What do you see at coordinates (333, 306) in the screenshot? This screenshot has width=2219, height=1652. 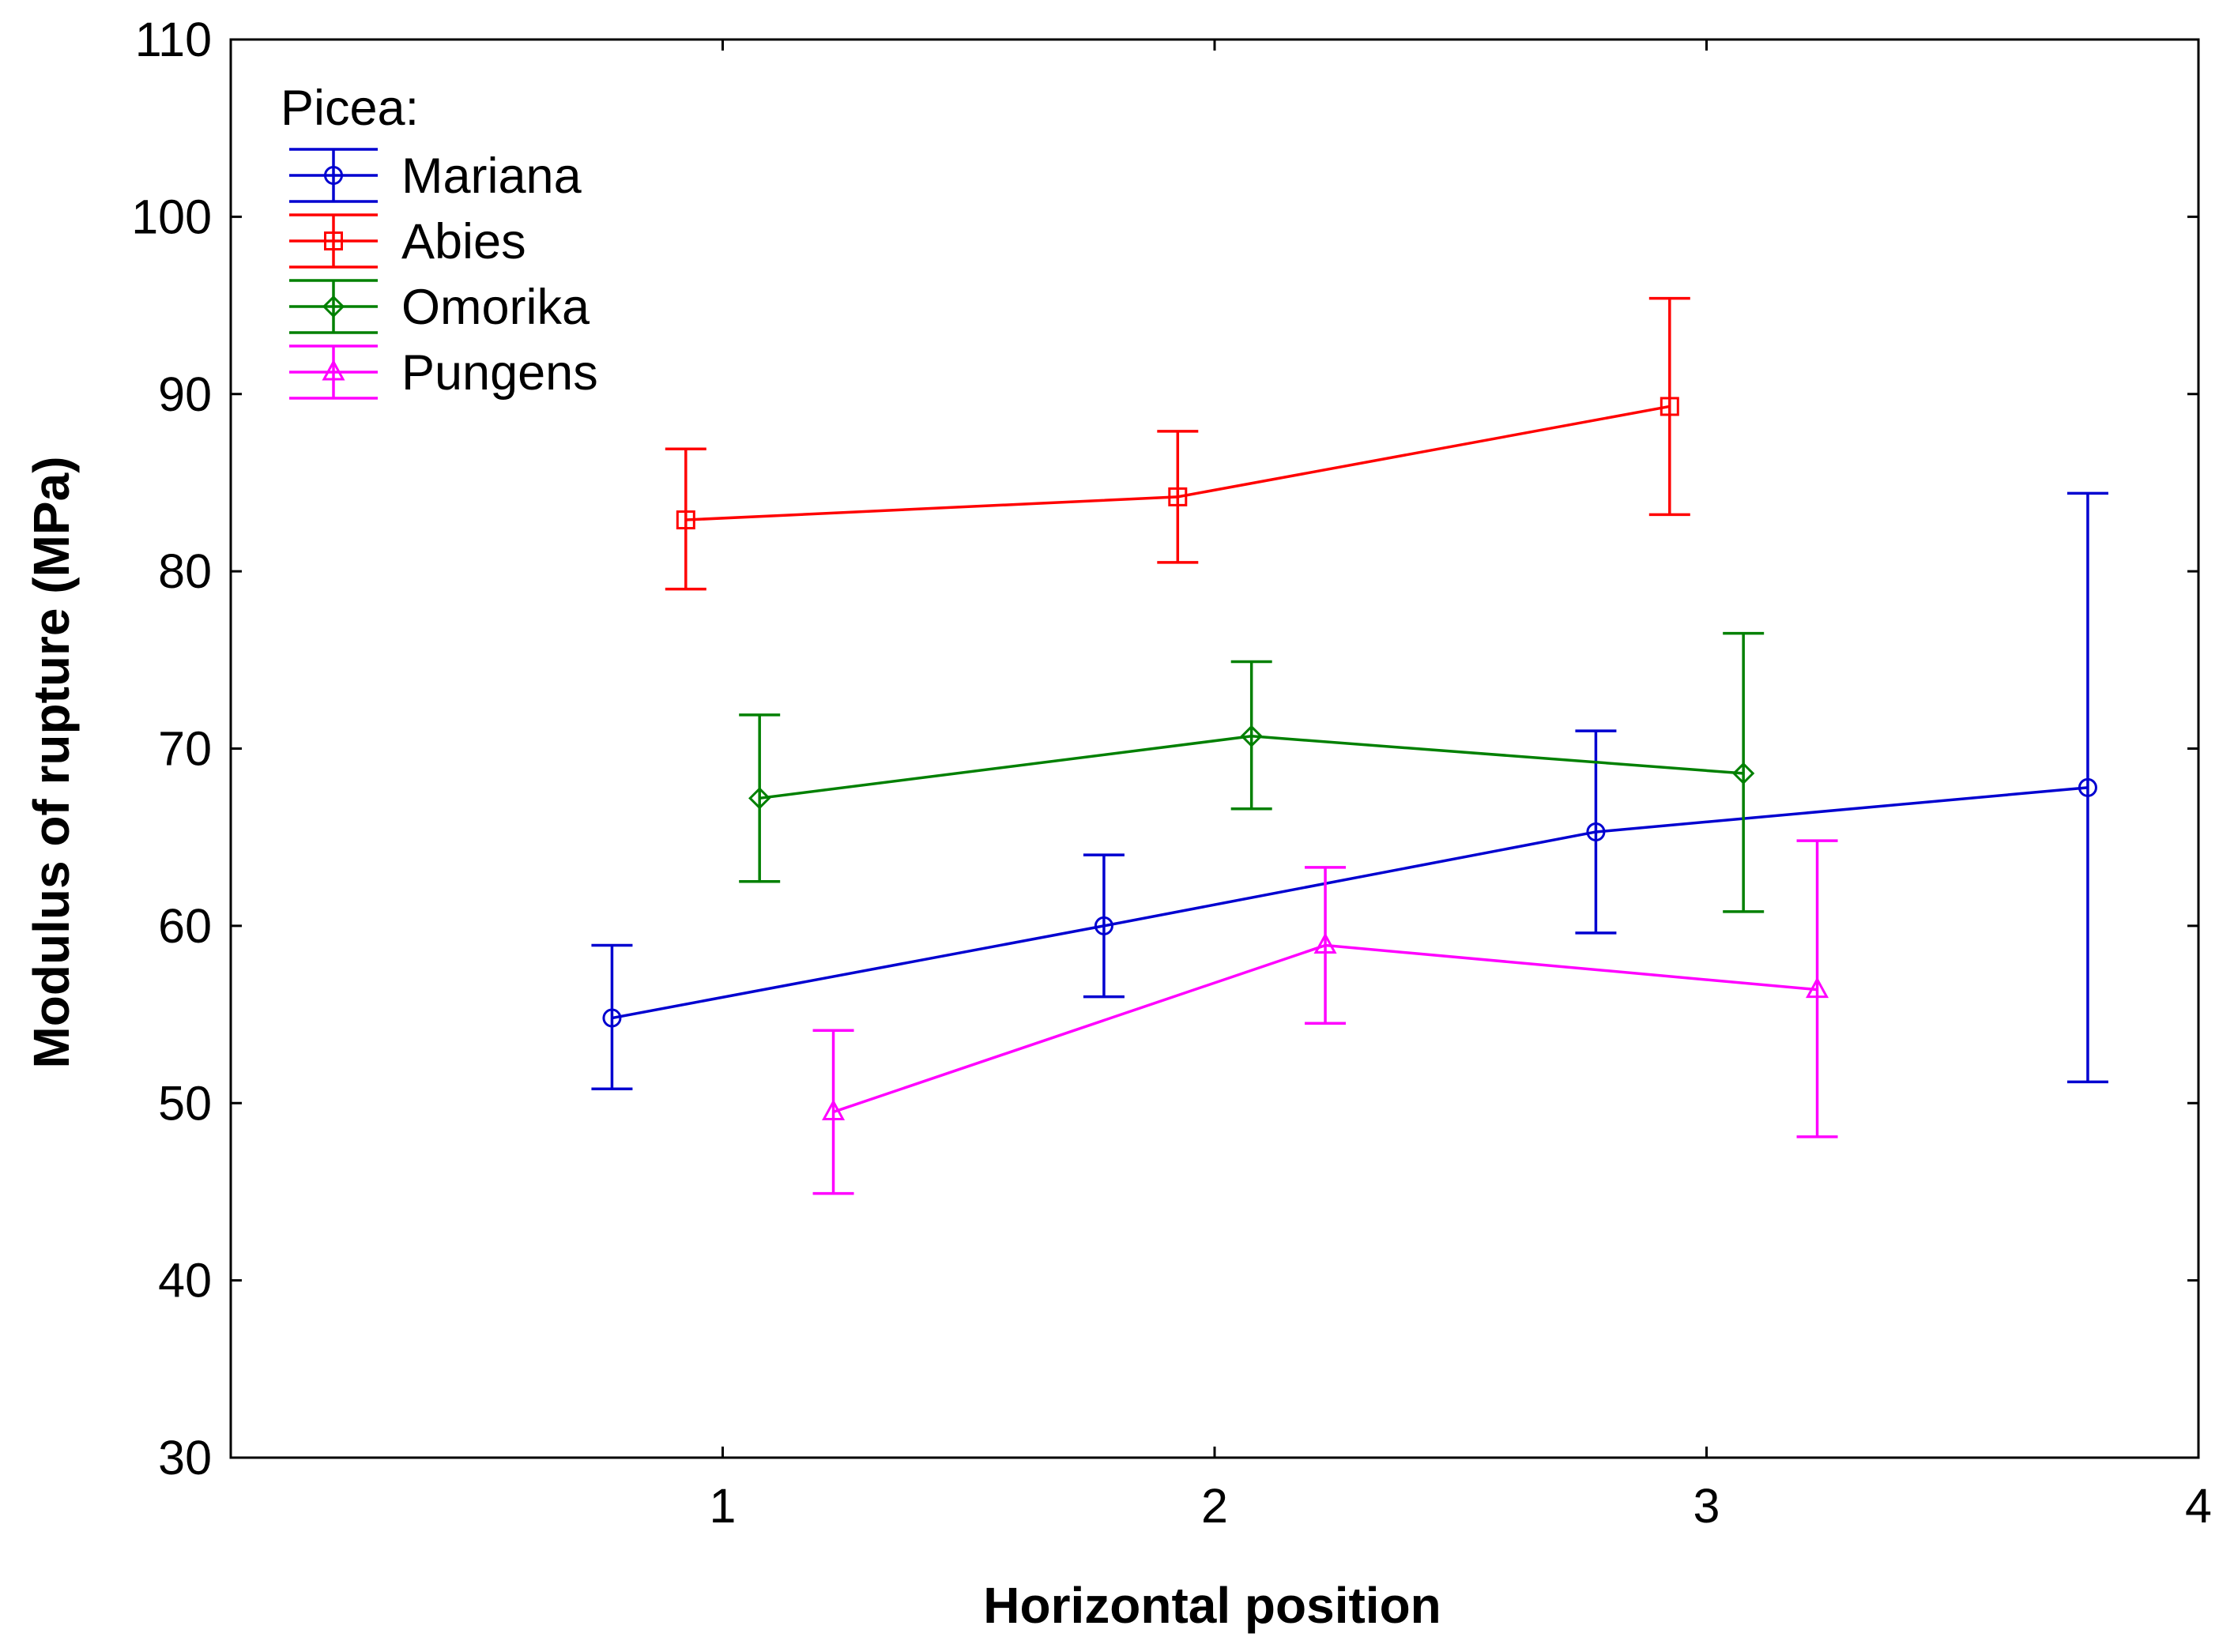 I see `legend-marker-omorika` at bounding box center [333, 306].